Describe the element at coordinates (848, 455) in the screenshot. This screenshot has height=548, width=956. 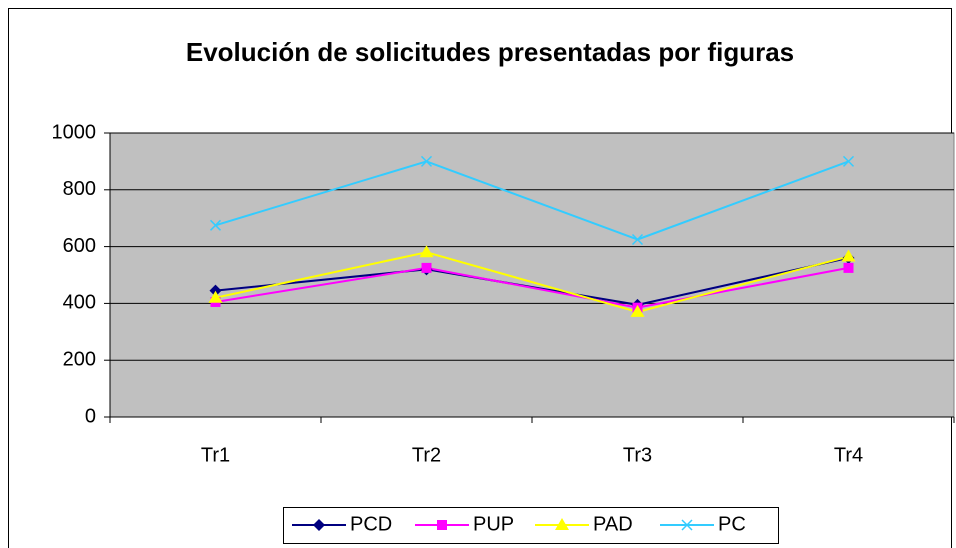
I see `x-tick-label: Tr4` at that location.